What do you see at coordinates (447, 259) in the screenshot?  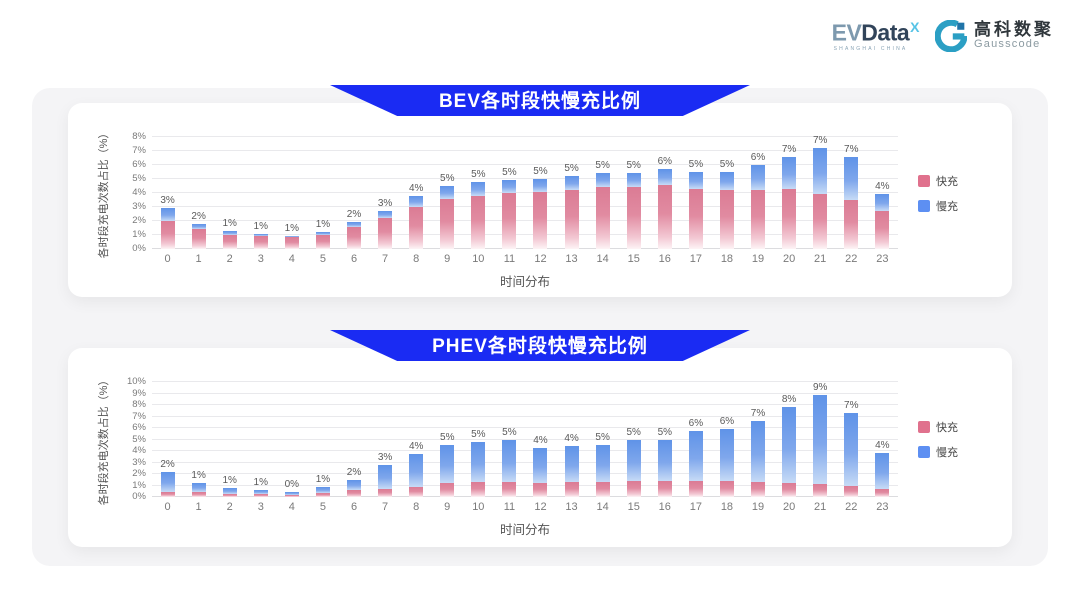 I see `x-tick-label: 9` at bounding box center [447, 259].